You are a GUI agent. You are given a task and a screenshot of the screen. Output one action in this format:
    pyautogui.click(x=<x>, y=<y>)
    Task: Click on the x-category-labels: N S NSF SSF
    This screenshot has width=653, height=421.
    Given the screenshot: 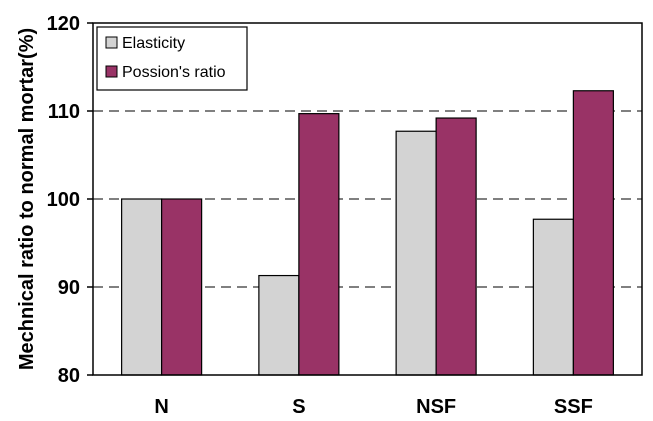 What is the action you would take?
    pyautogui.click(x=373, y=407)
    